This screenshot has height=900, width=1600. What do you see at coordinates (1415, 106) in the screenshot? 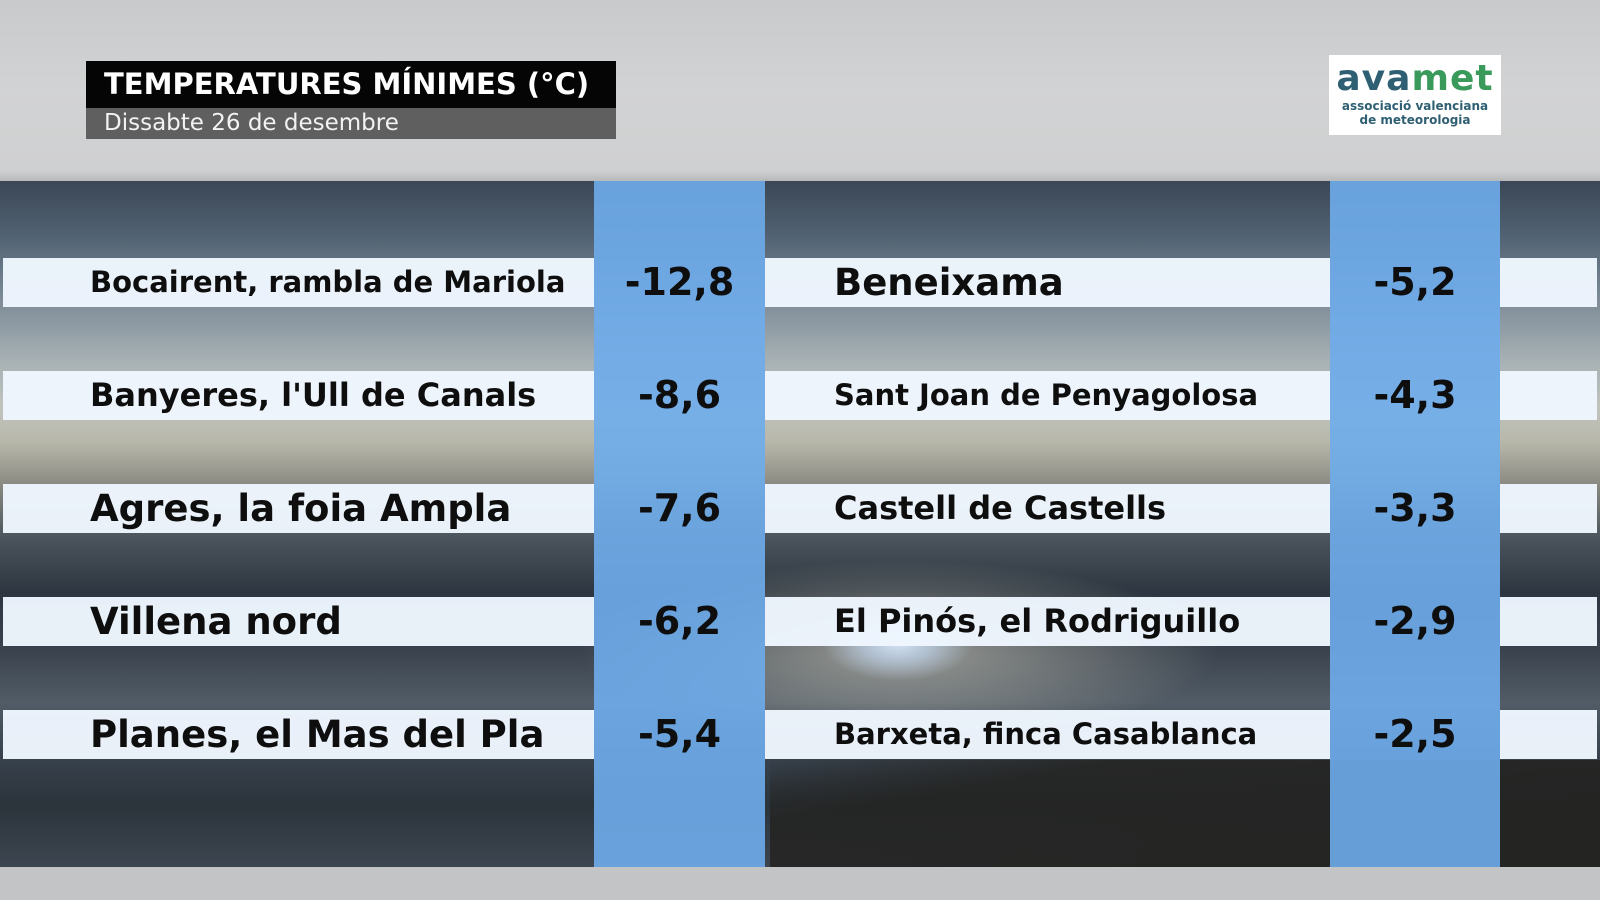
I see `logo-tagline-1: associació valenciana` at bounding box center [1415, 106].